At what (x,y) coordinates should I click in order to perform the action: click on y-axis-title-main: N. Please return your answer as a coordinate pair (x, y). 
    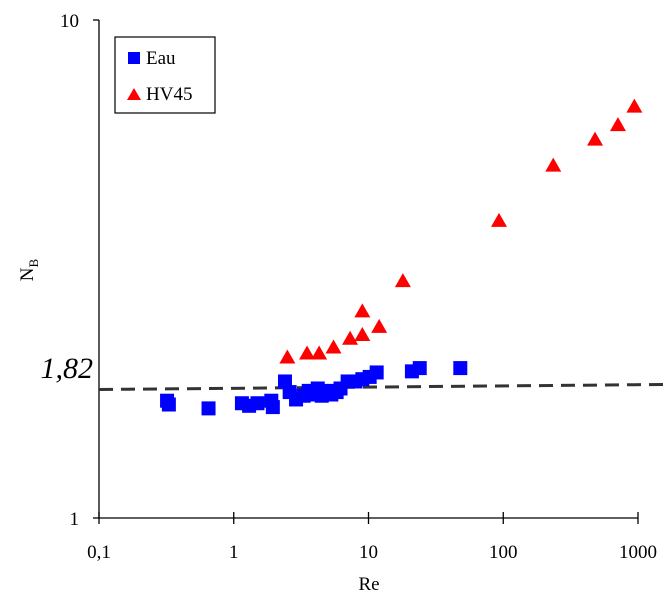
    Looking at the image, I should click on (27, 274).